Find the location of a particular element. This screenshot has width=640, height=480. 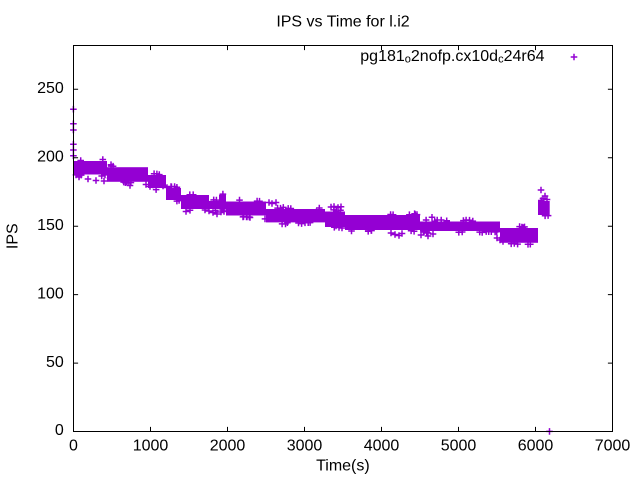

svg-text: 7000 is located at coordinates (613, 446).